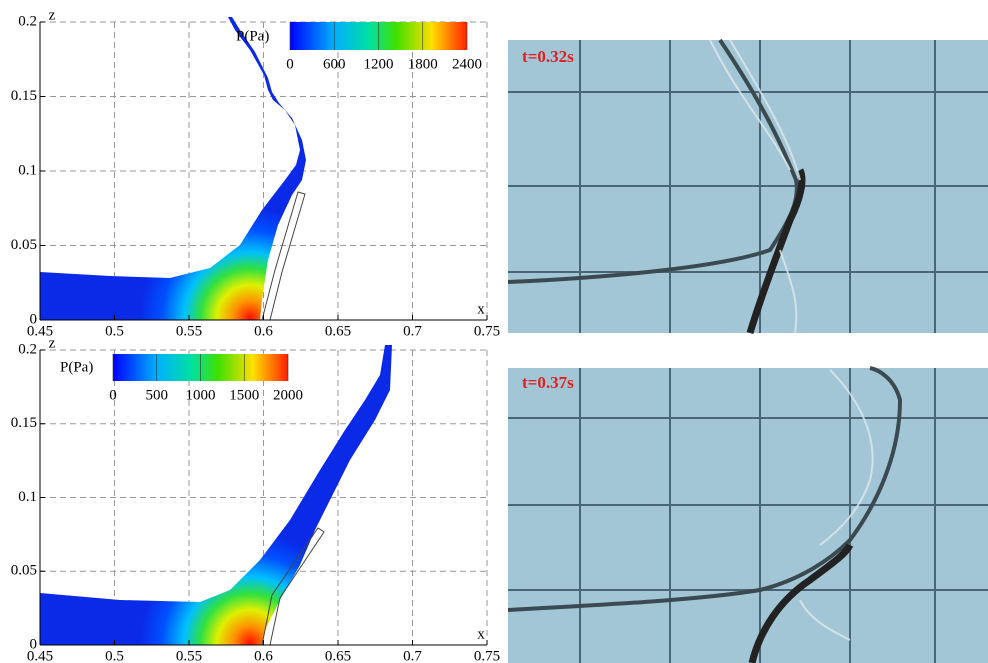 The height and width of the screenshot is (663, 988). What do you see at coordinates (548, 382) in the screenshot?
I see `photo-label: t=0.37s` at bounding box center [548, 382].